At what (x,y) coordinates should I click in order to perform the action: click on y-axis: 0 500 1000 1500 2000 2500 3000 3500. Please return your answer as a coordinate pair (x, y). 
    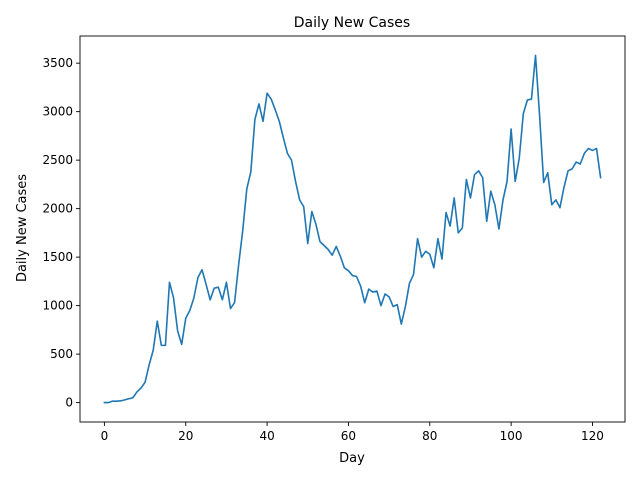
    Looking at the image, I should click on (61, 233).